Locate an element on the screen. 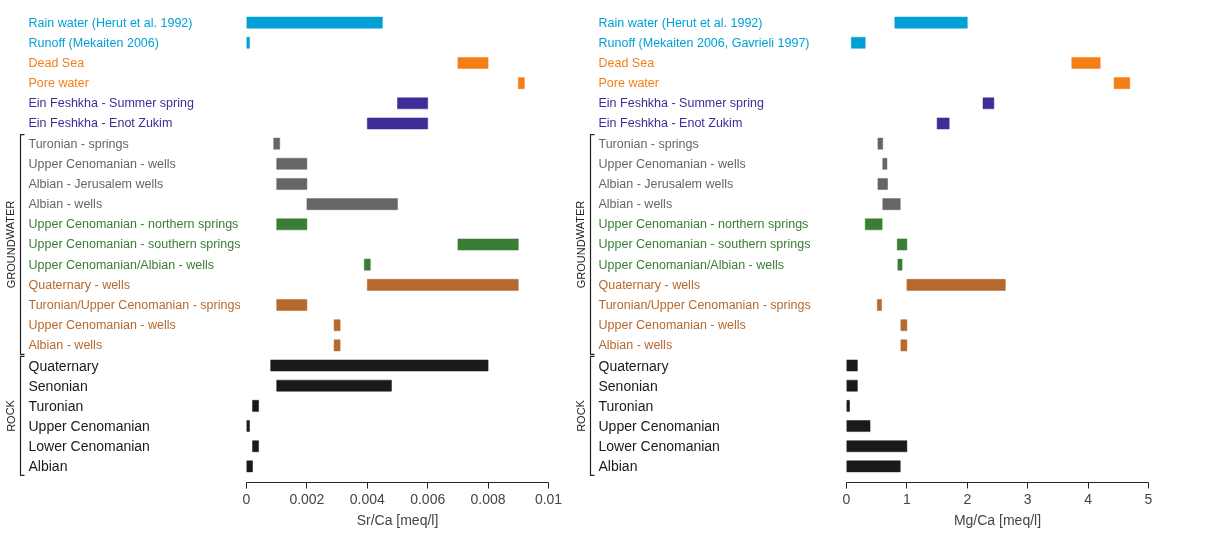  x-tick-label: 1 is located at coordinates (907, 498).